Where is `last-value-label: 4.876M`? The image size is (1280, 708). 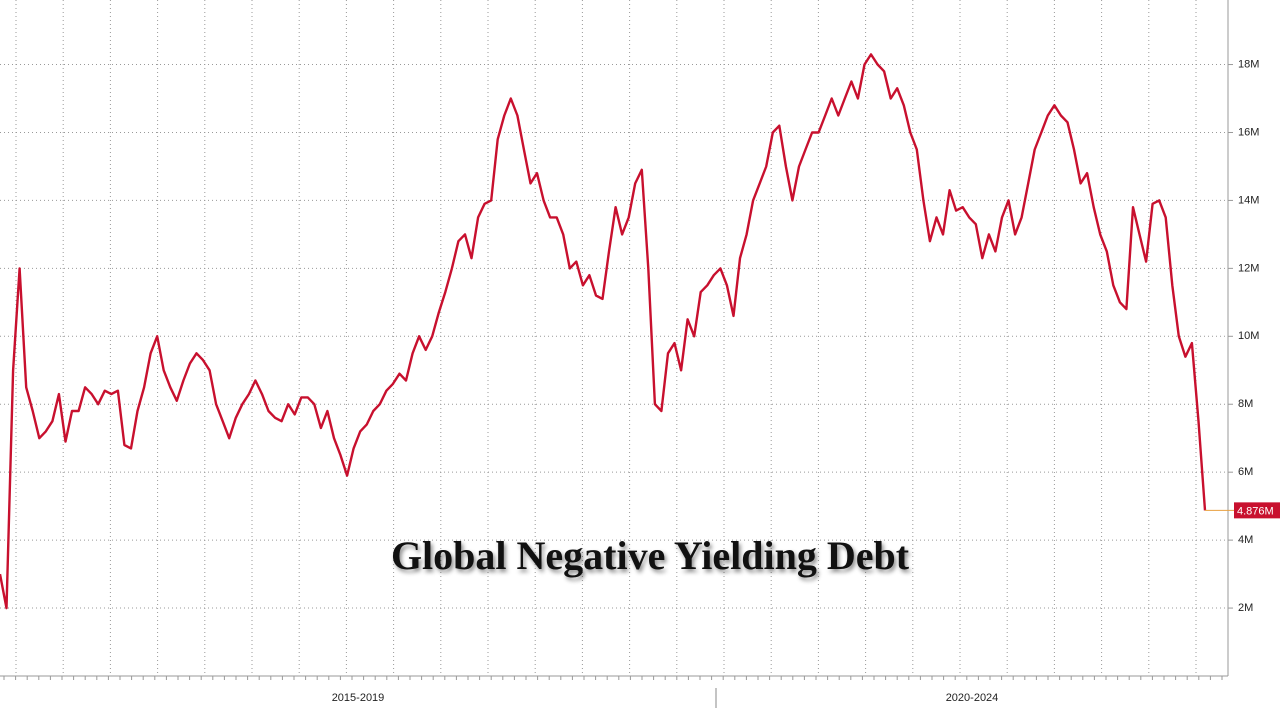
last-value-label: 4.876M is located at coordinates (1255, 511).